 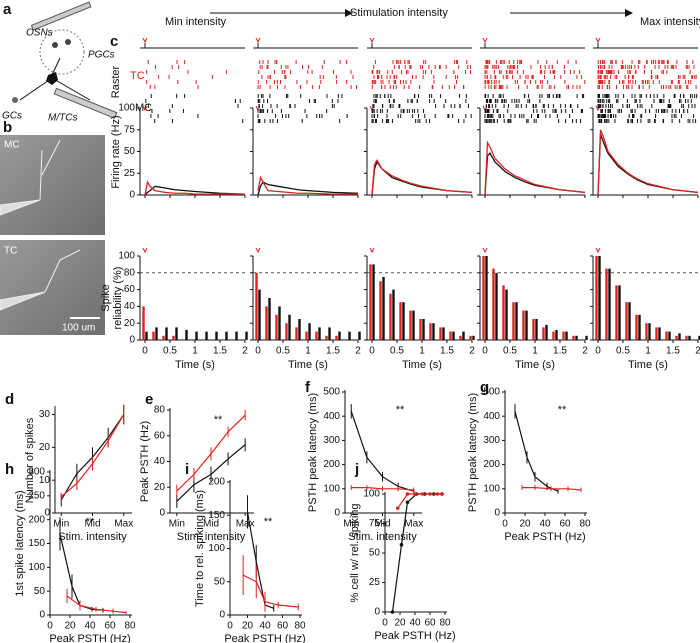 What do you see at coordinates (40, 280) in the screenshot?
I see `tc-cell` at bounding box center [40, 280].